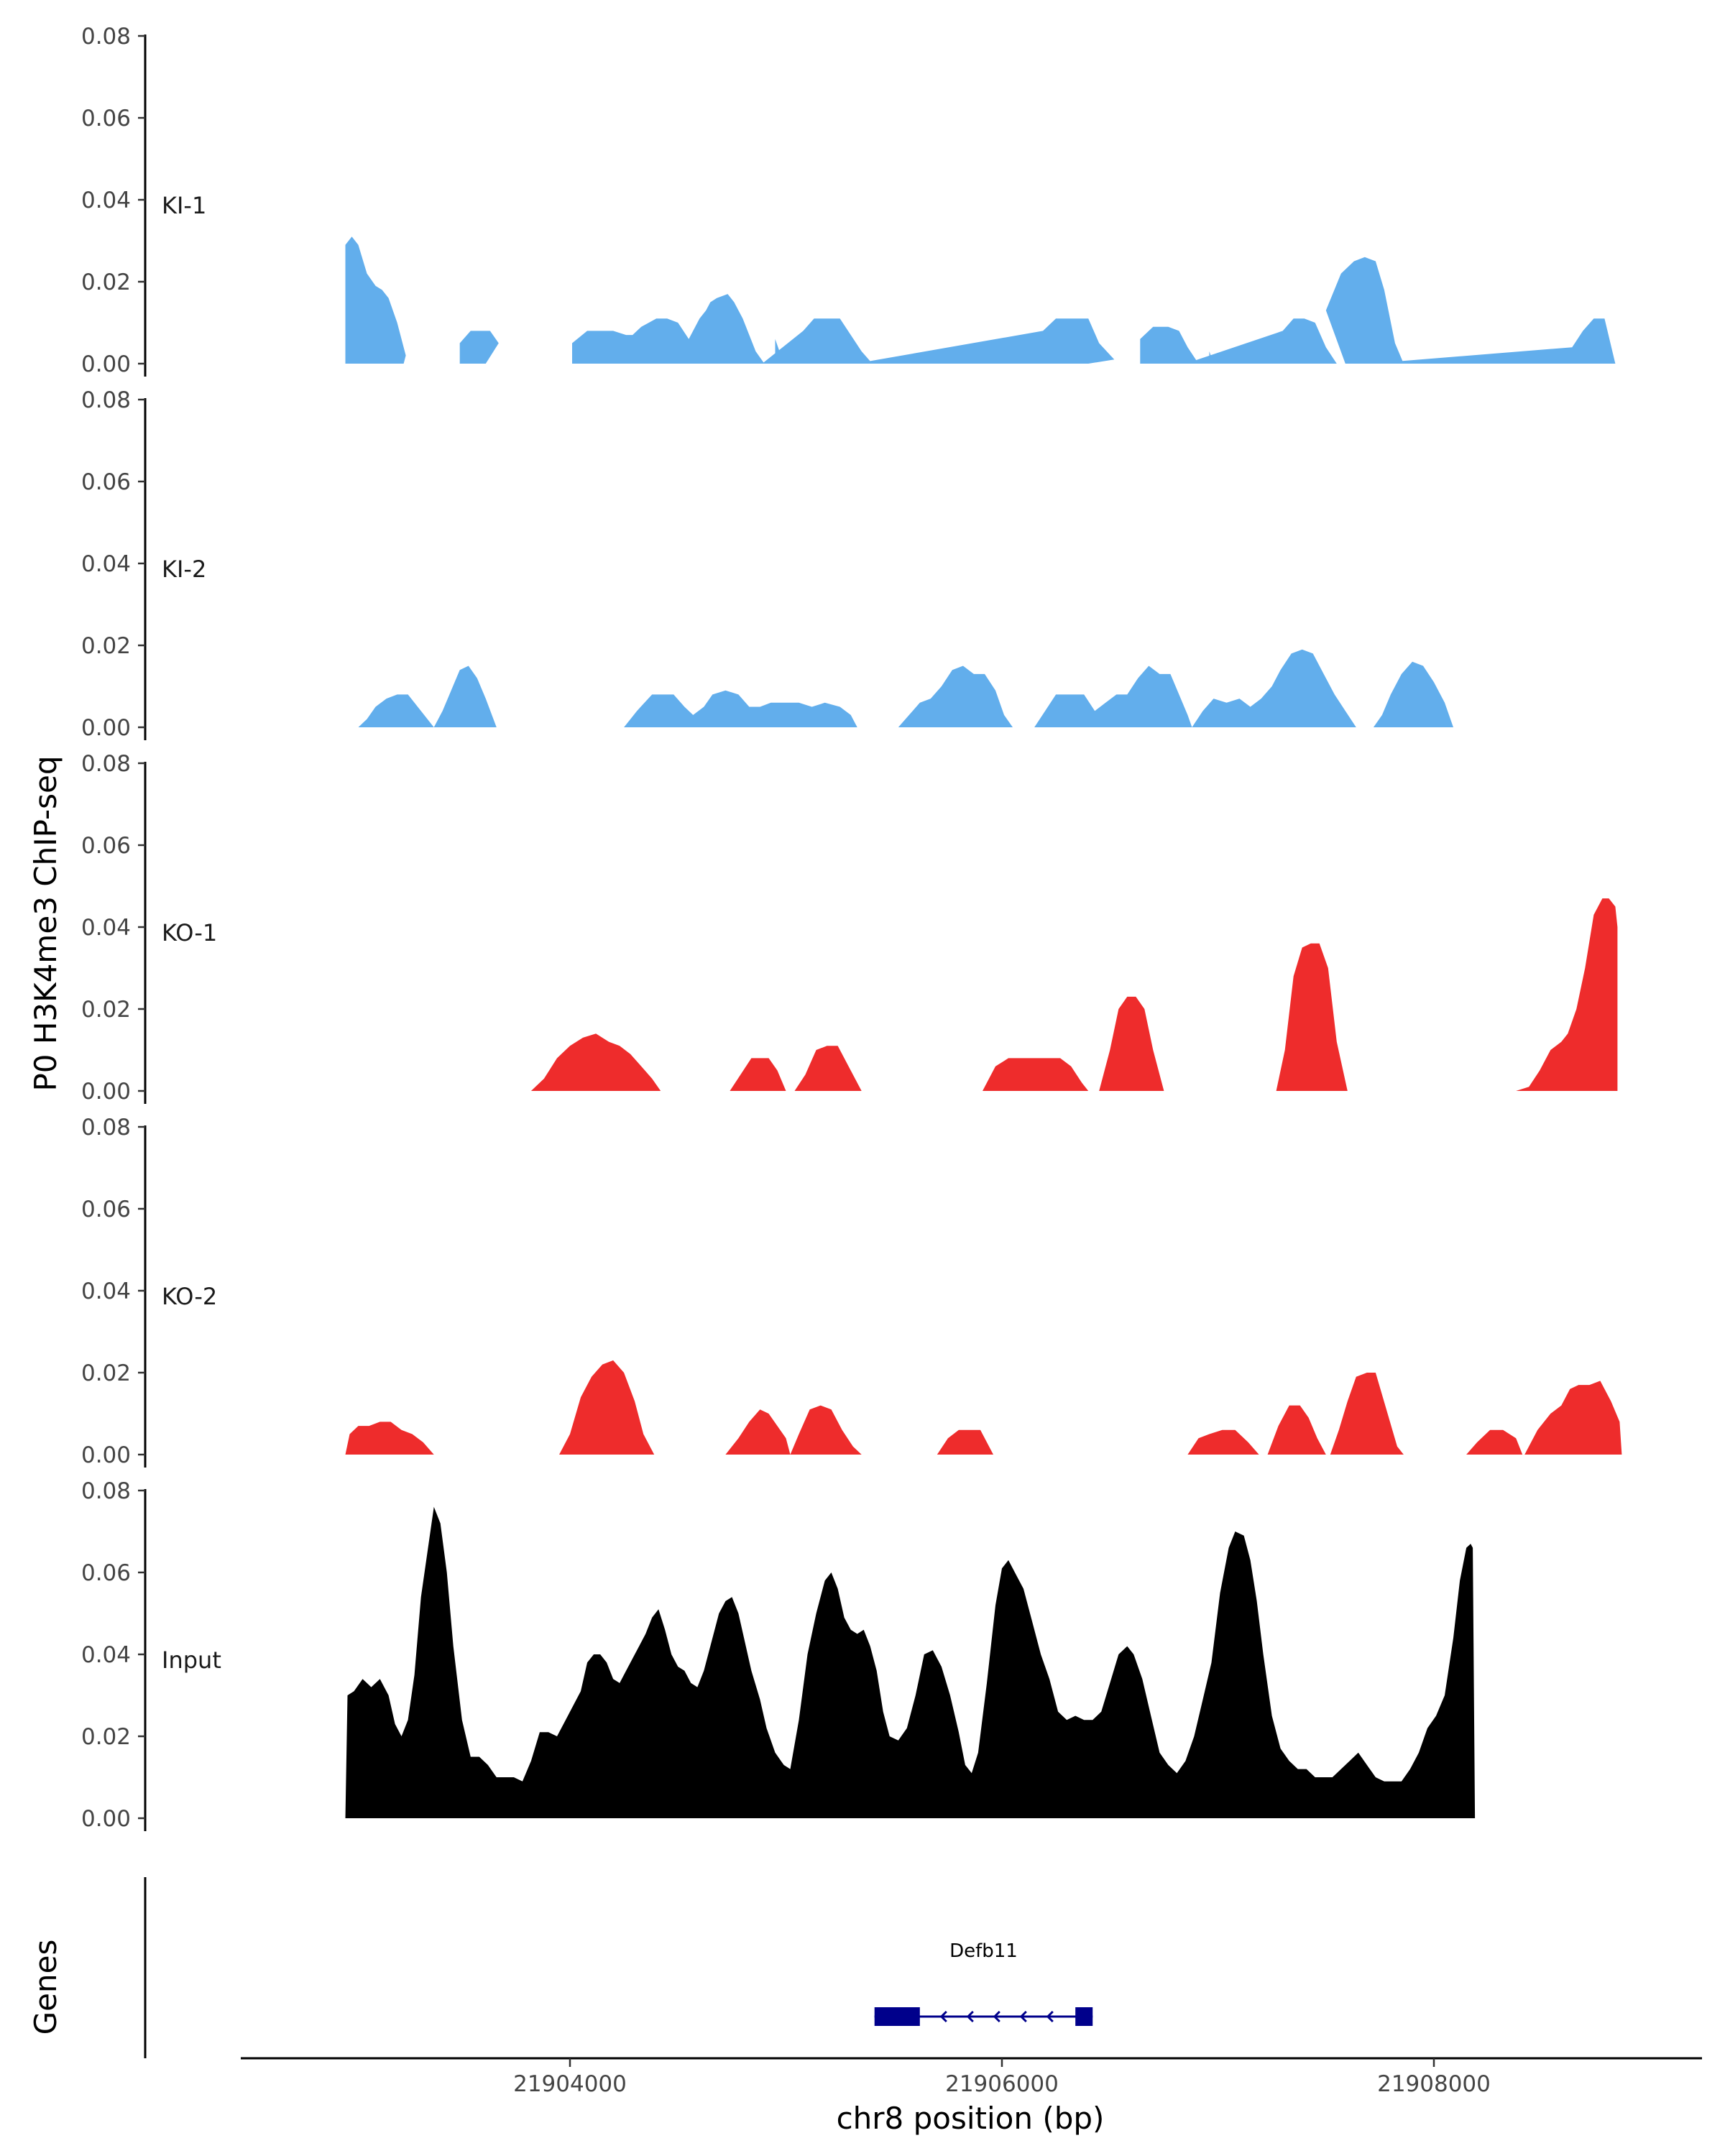 This screenshot has width=1725, height=2156. Describe the element at coordinates (983, 1951) in the screenshot. I see `gene-name-label: Defb11` at that location.